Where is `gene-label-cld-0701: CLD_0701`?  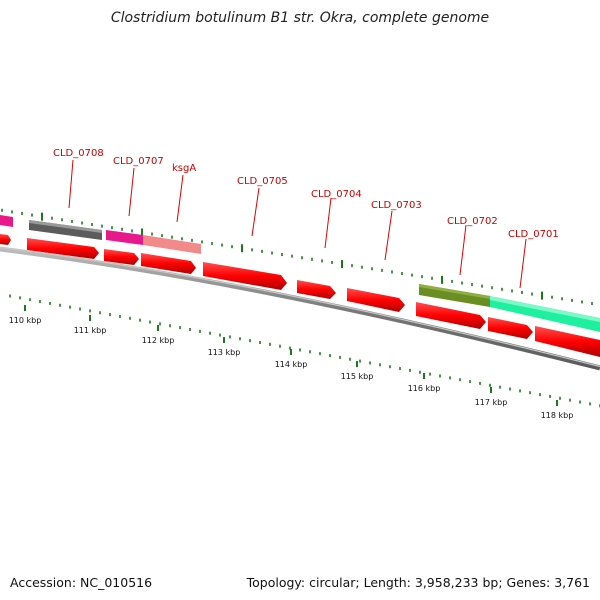 gene-label-cld-0701: CLD_0701 is located at coordinates (533, 234).